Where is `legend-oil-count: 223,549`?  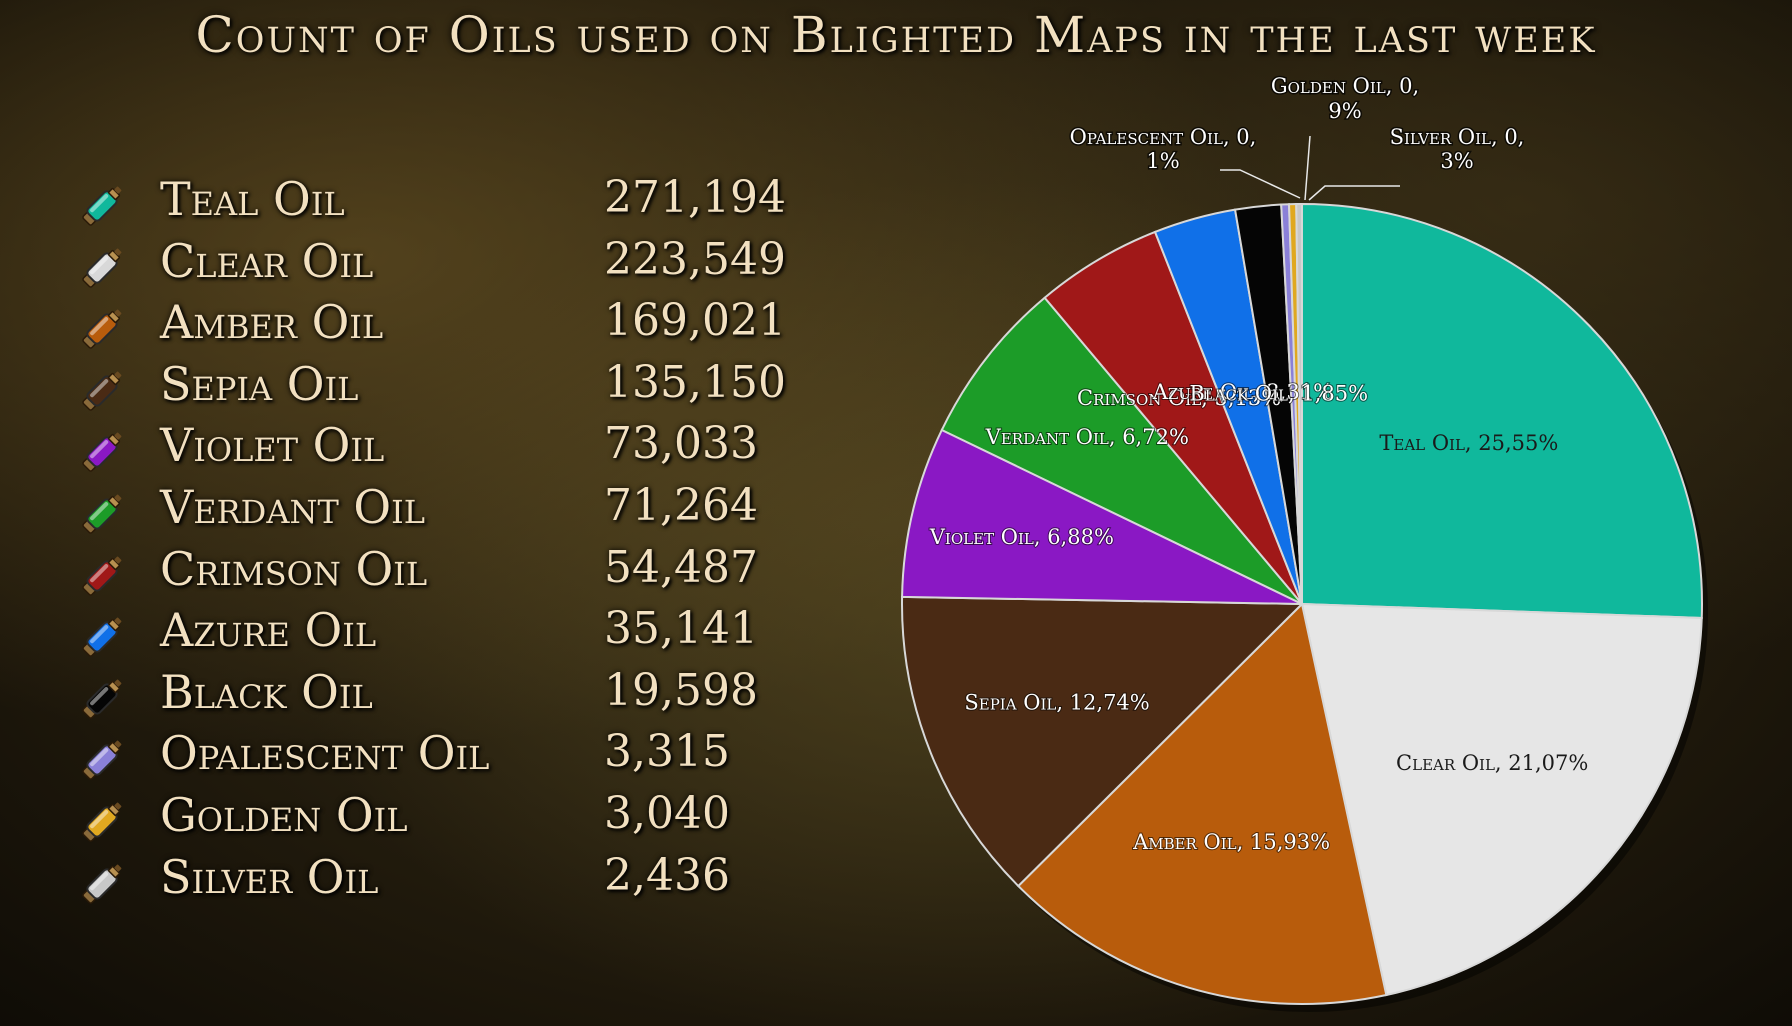 legend-oil-count: 223,549 is located at coordinates (695, 259).